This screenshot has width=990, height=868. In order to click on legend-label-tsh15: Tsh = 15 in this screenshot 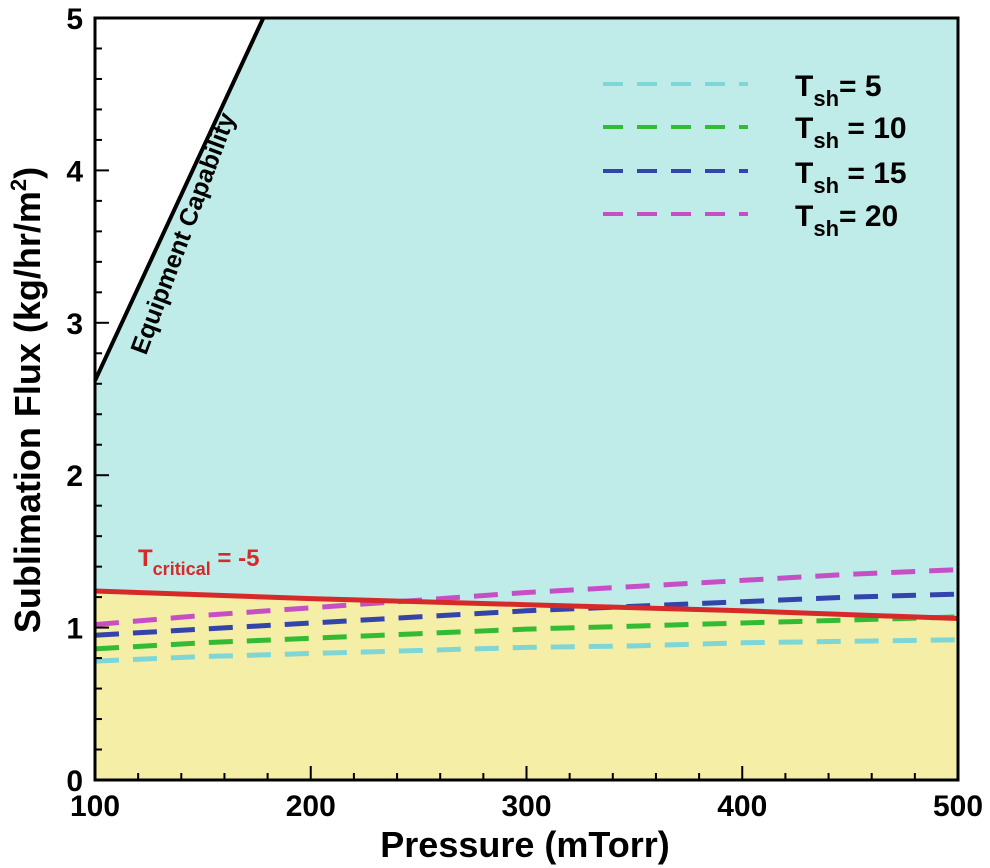, I will do `click(851, 177)`.